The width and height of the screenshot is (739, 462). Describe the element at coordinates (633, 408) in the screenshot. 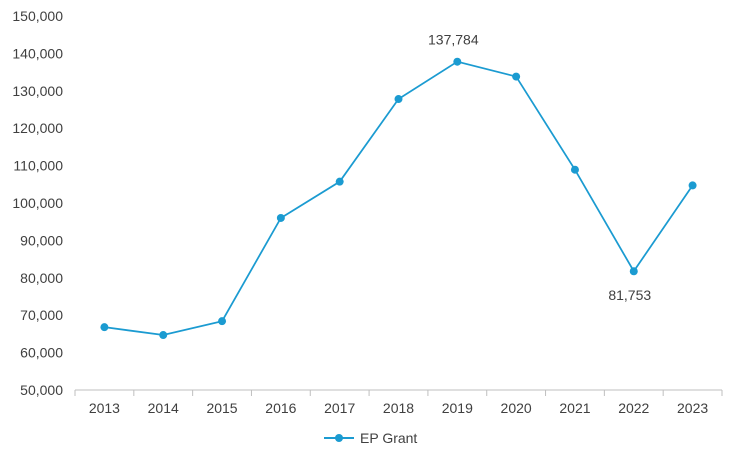

I see `x-tick-label: 2022` at that location.